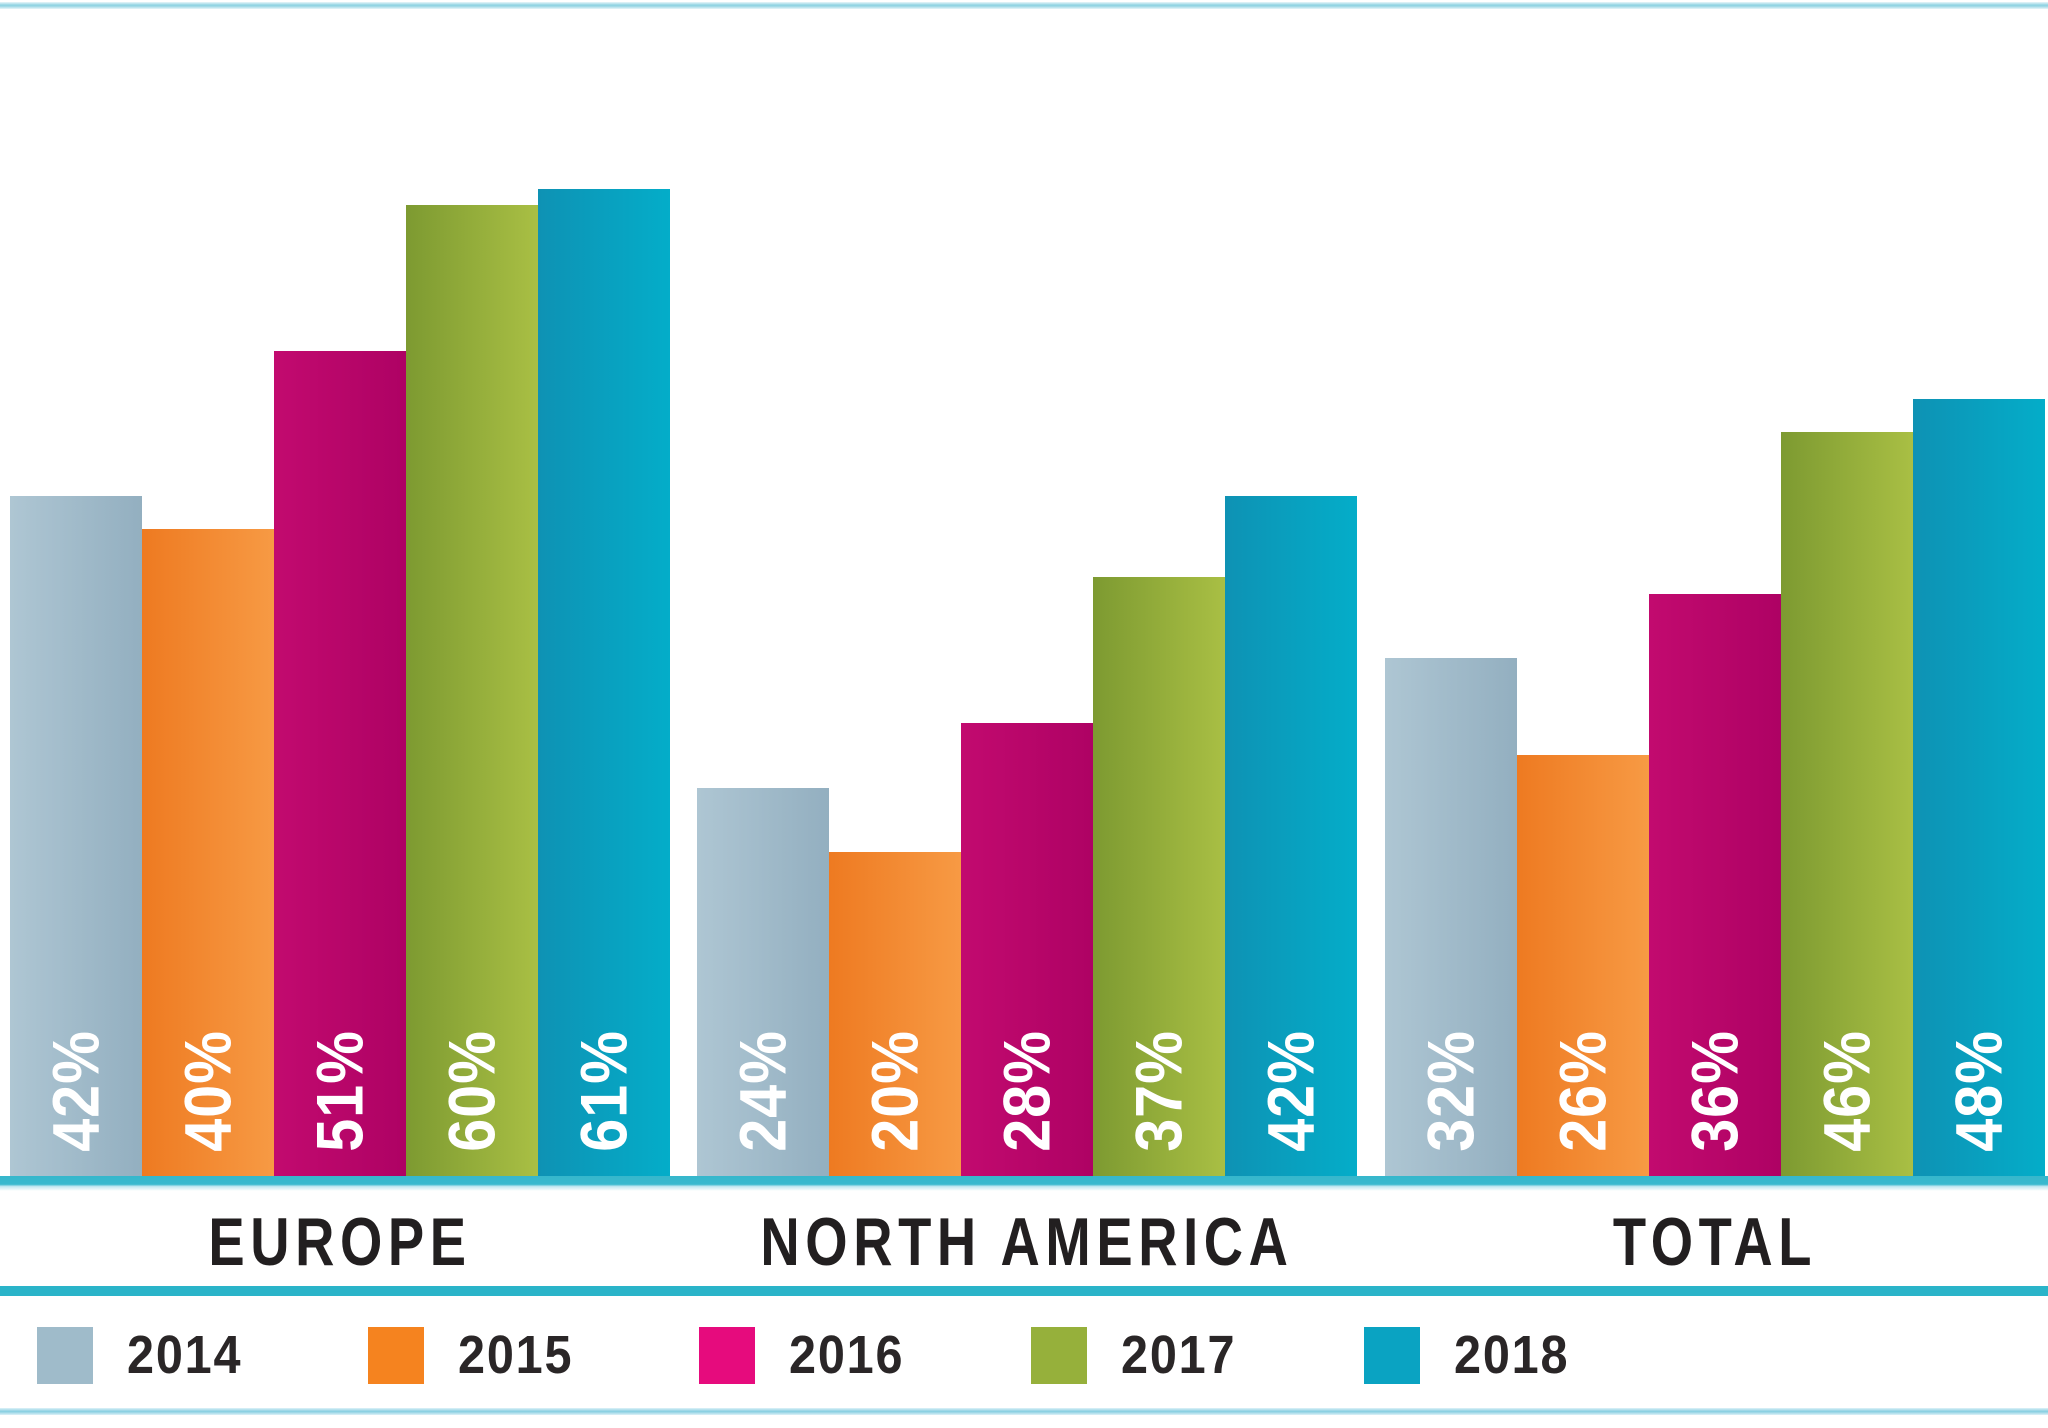  Describe the element at coordinates (1715, 885) in the screenshot. I see `bar-2016-total: 36%` at that location.